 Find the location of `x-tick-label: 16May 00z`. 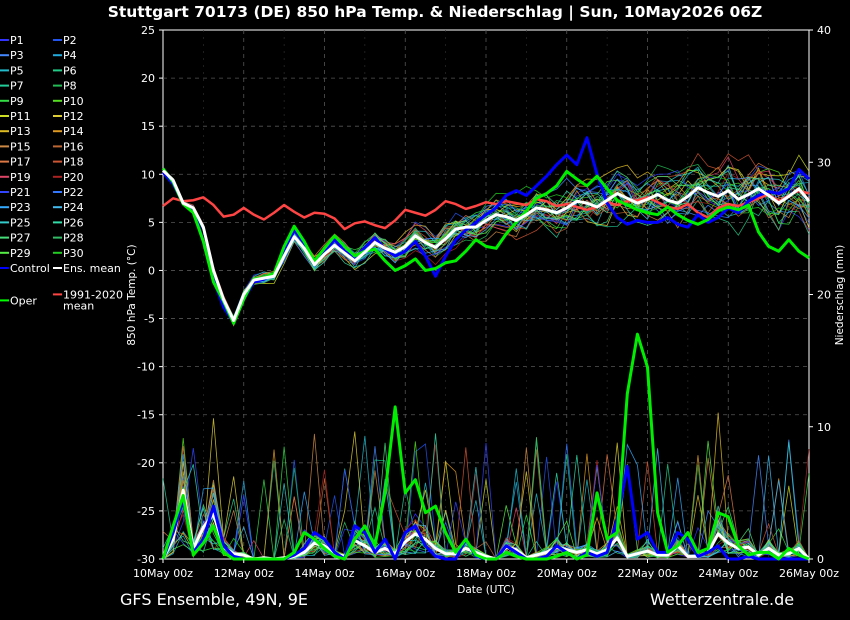

x-tick-label: 16May 00z is located at coordinates (405, 573).